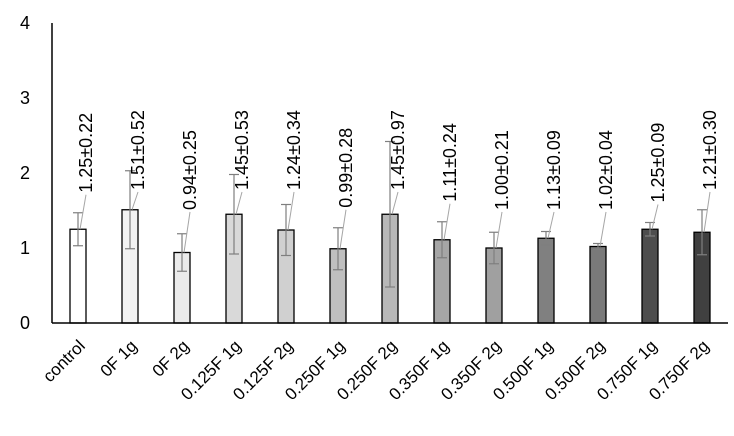 This screenshot has width=734, height=436. Describe the element at coordinates (554, 170) in the screenshot. I see `data-label: 1.13±0.09` at that location.